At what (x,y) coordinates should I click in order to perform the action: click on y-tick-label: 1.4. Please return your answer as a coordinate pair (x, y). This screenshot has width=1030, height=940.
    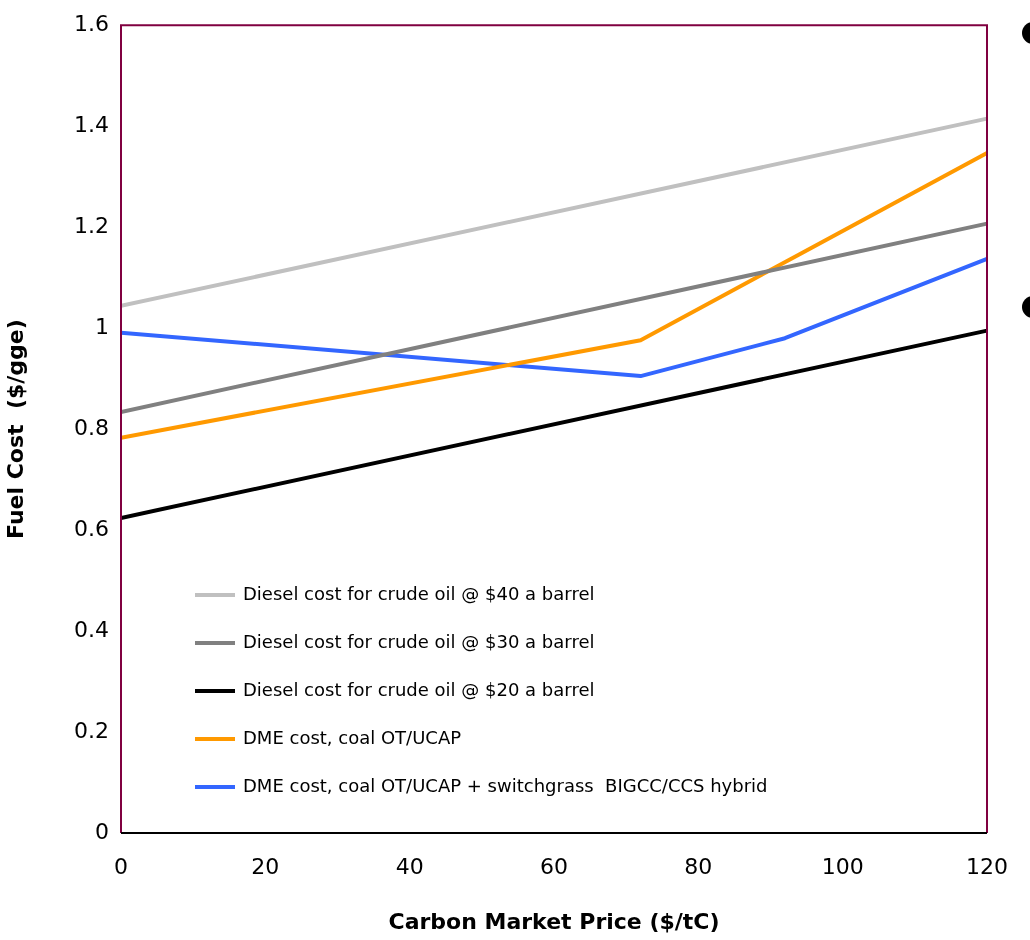
    Looking at the image, I should click on (91, 124).